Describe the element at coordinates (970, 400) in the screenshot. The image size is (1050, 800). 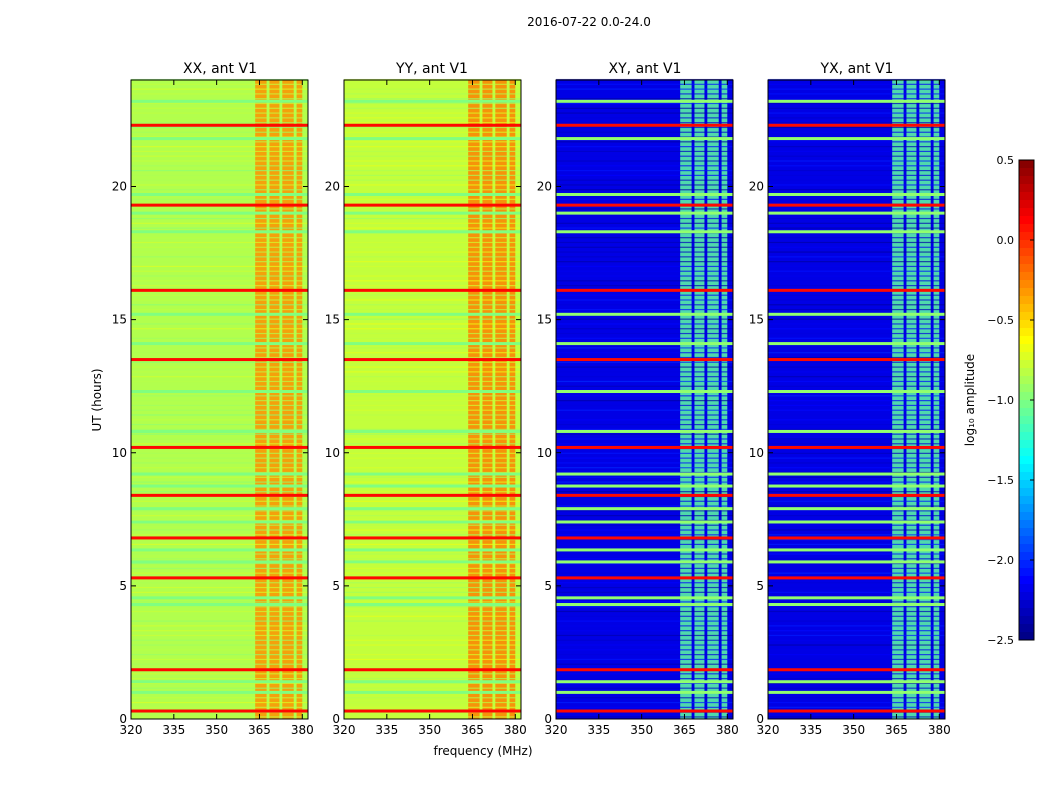
I see `colorbar-label: log₁₀ amplitude` at that location.